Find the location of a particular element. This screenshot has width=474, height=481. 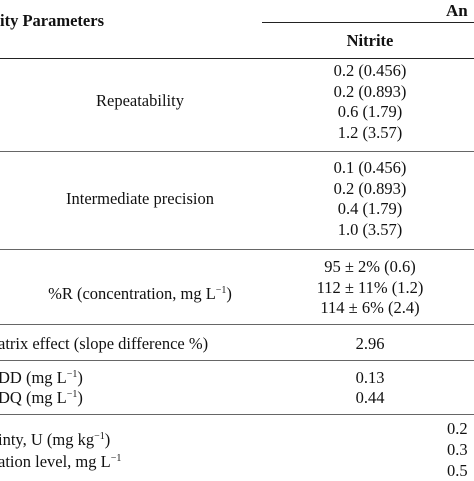

repeatability-value: 0.2 (0.456) is located at coordinates (370, 70).